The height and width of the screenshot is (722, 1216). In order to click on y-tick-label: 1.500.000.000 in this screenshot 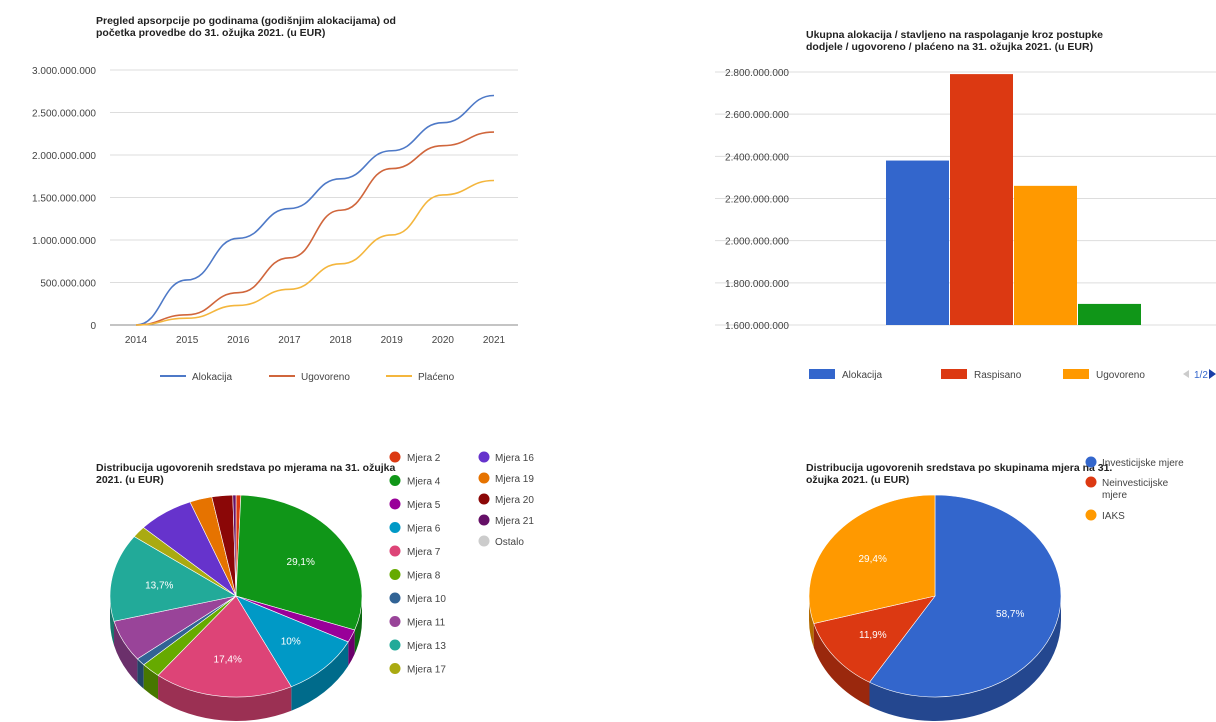, I will do `click(64, 199)`.